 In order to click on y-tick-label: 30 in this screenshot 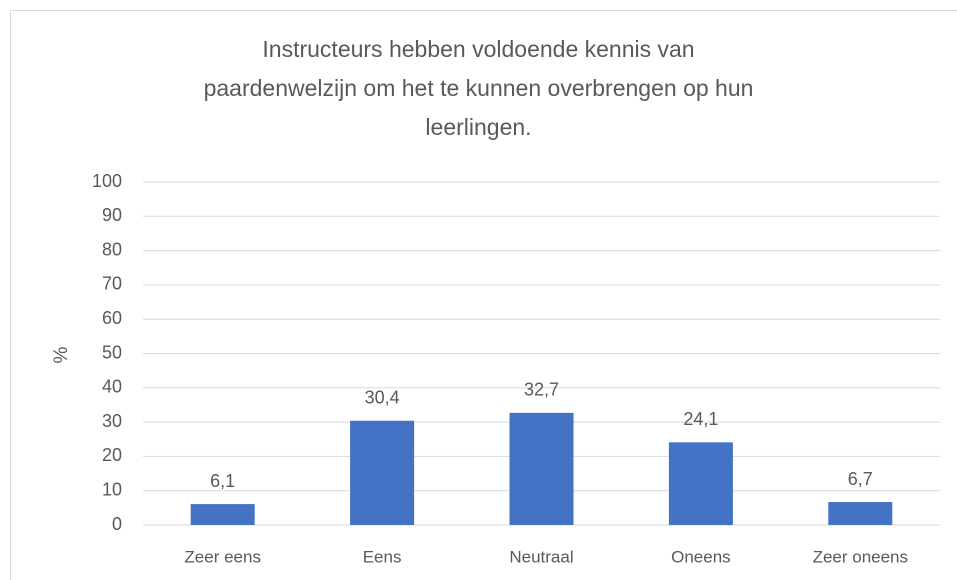, I will do `click(112, 421)`.